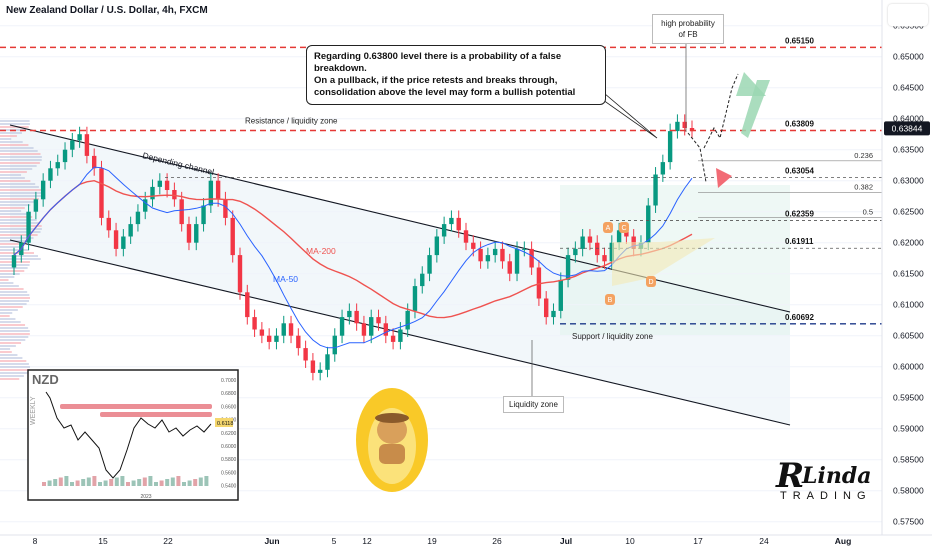  Describe the element at coordinates (908, 305) in the screenshot. I see `price-tick-label: 0.61000` at that location.